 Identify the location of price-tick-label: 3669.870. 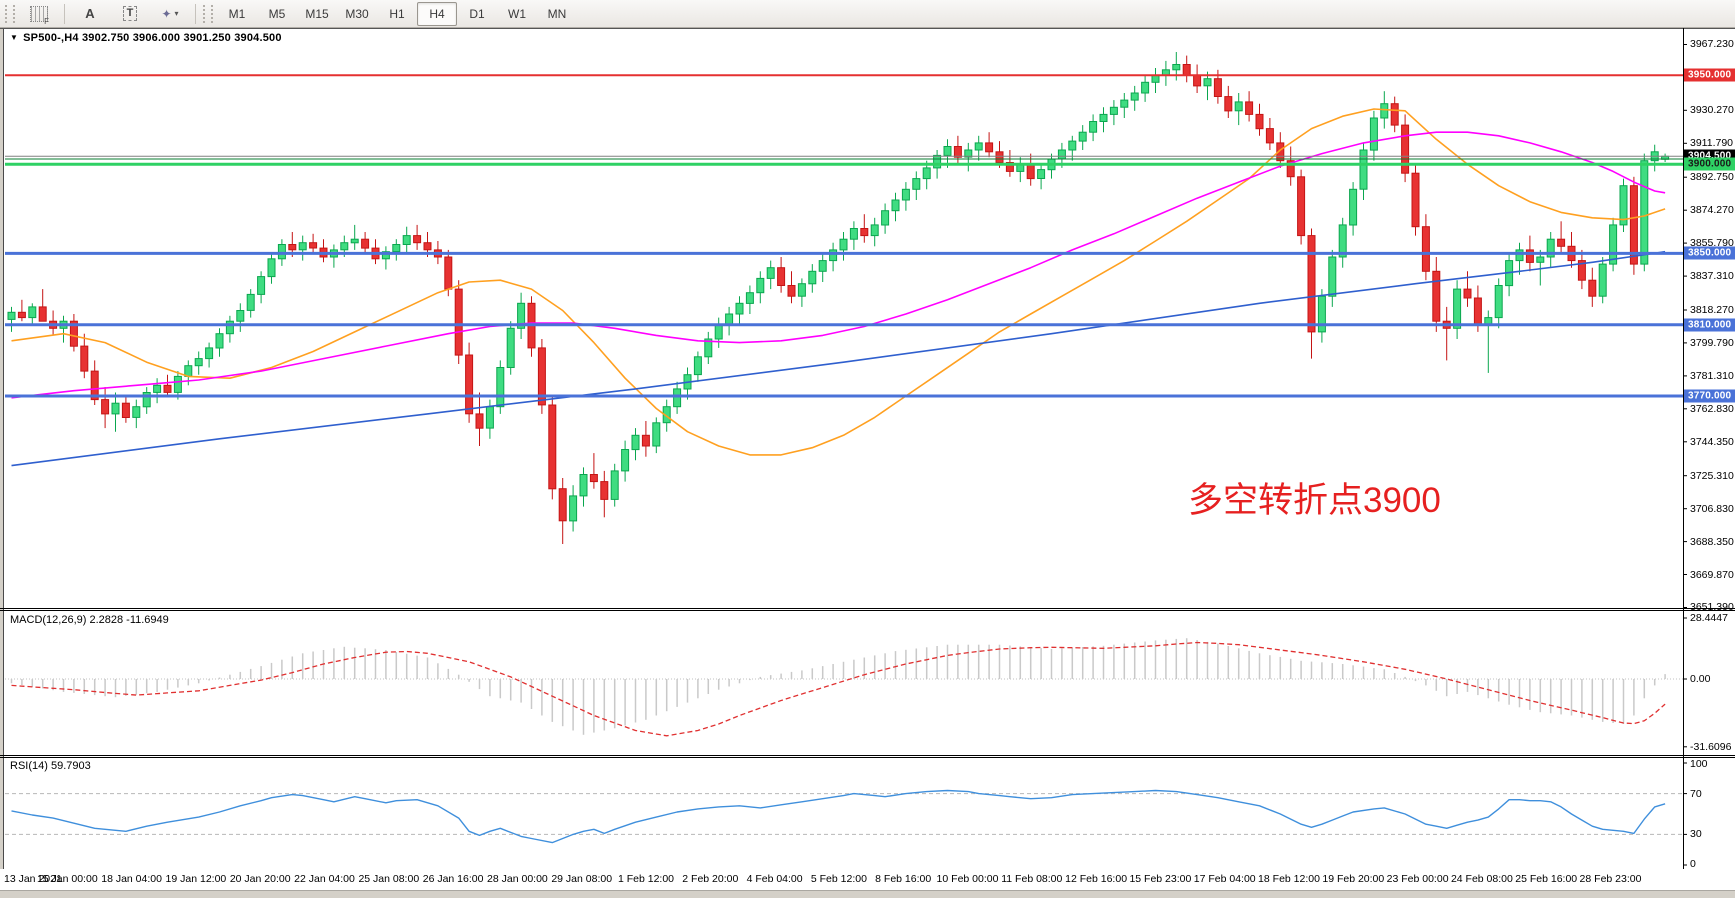
(1712, 574).